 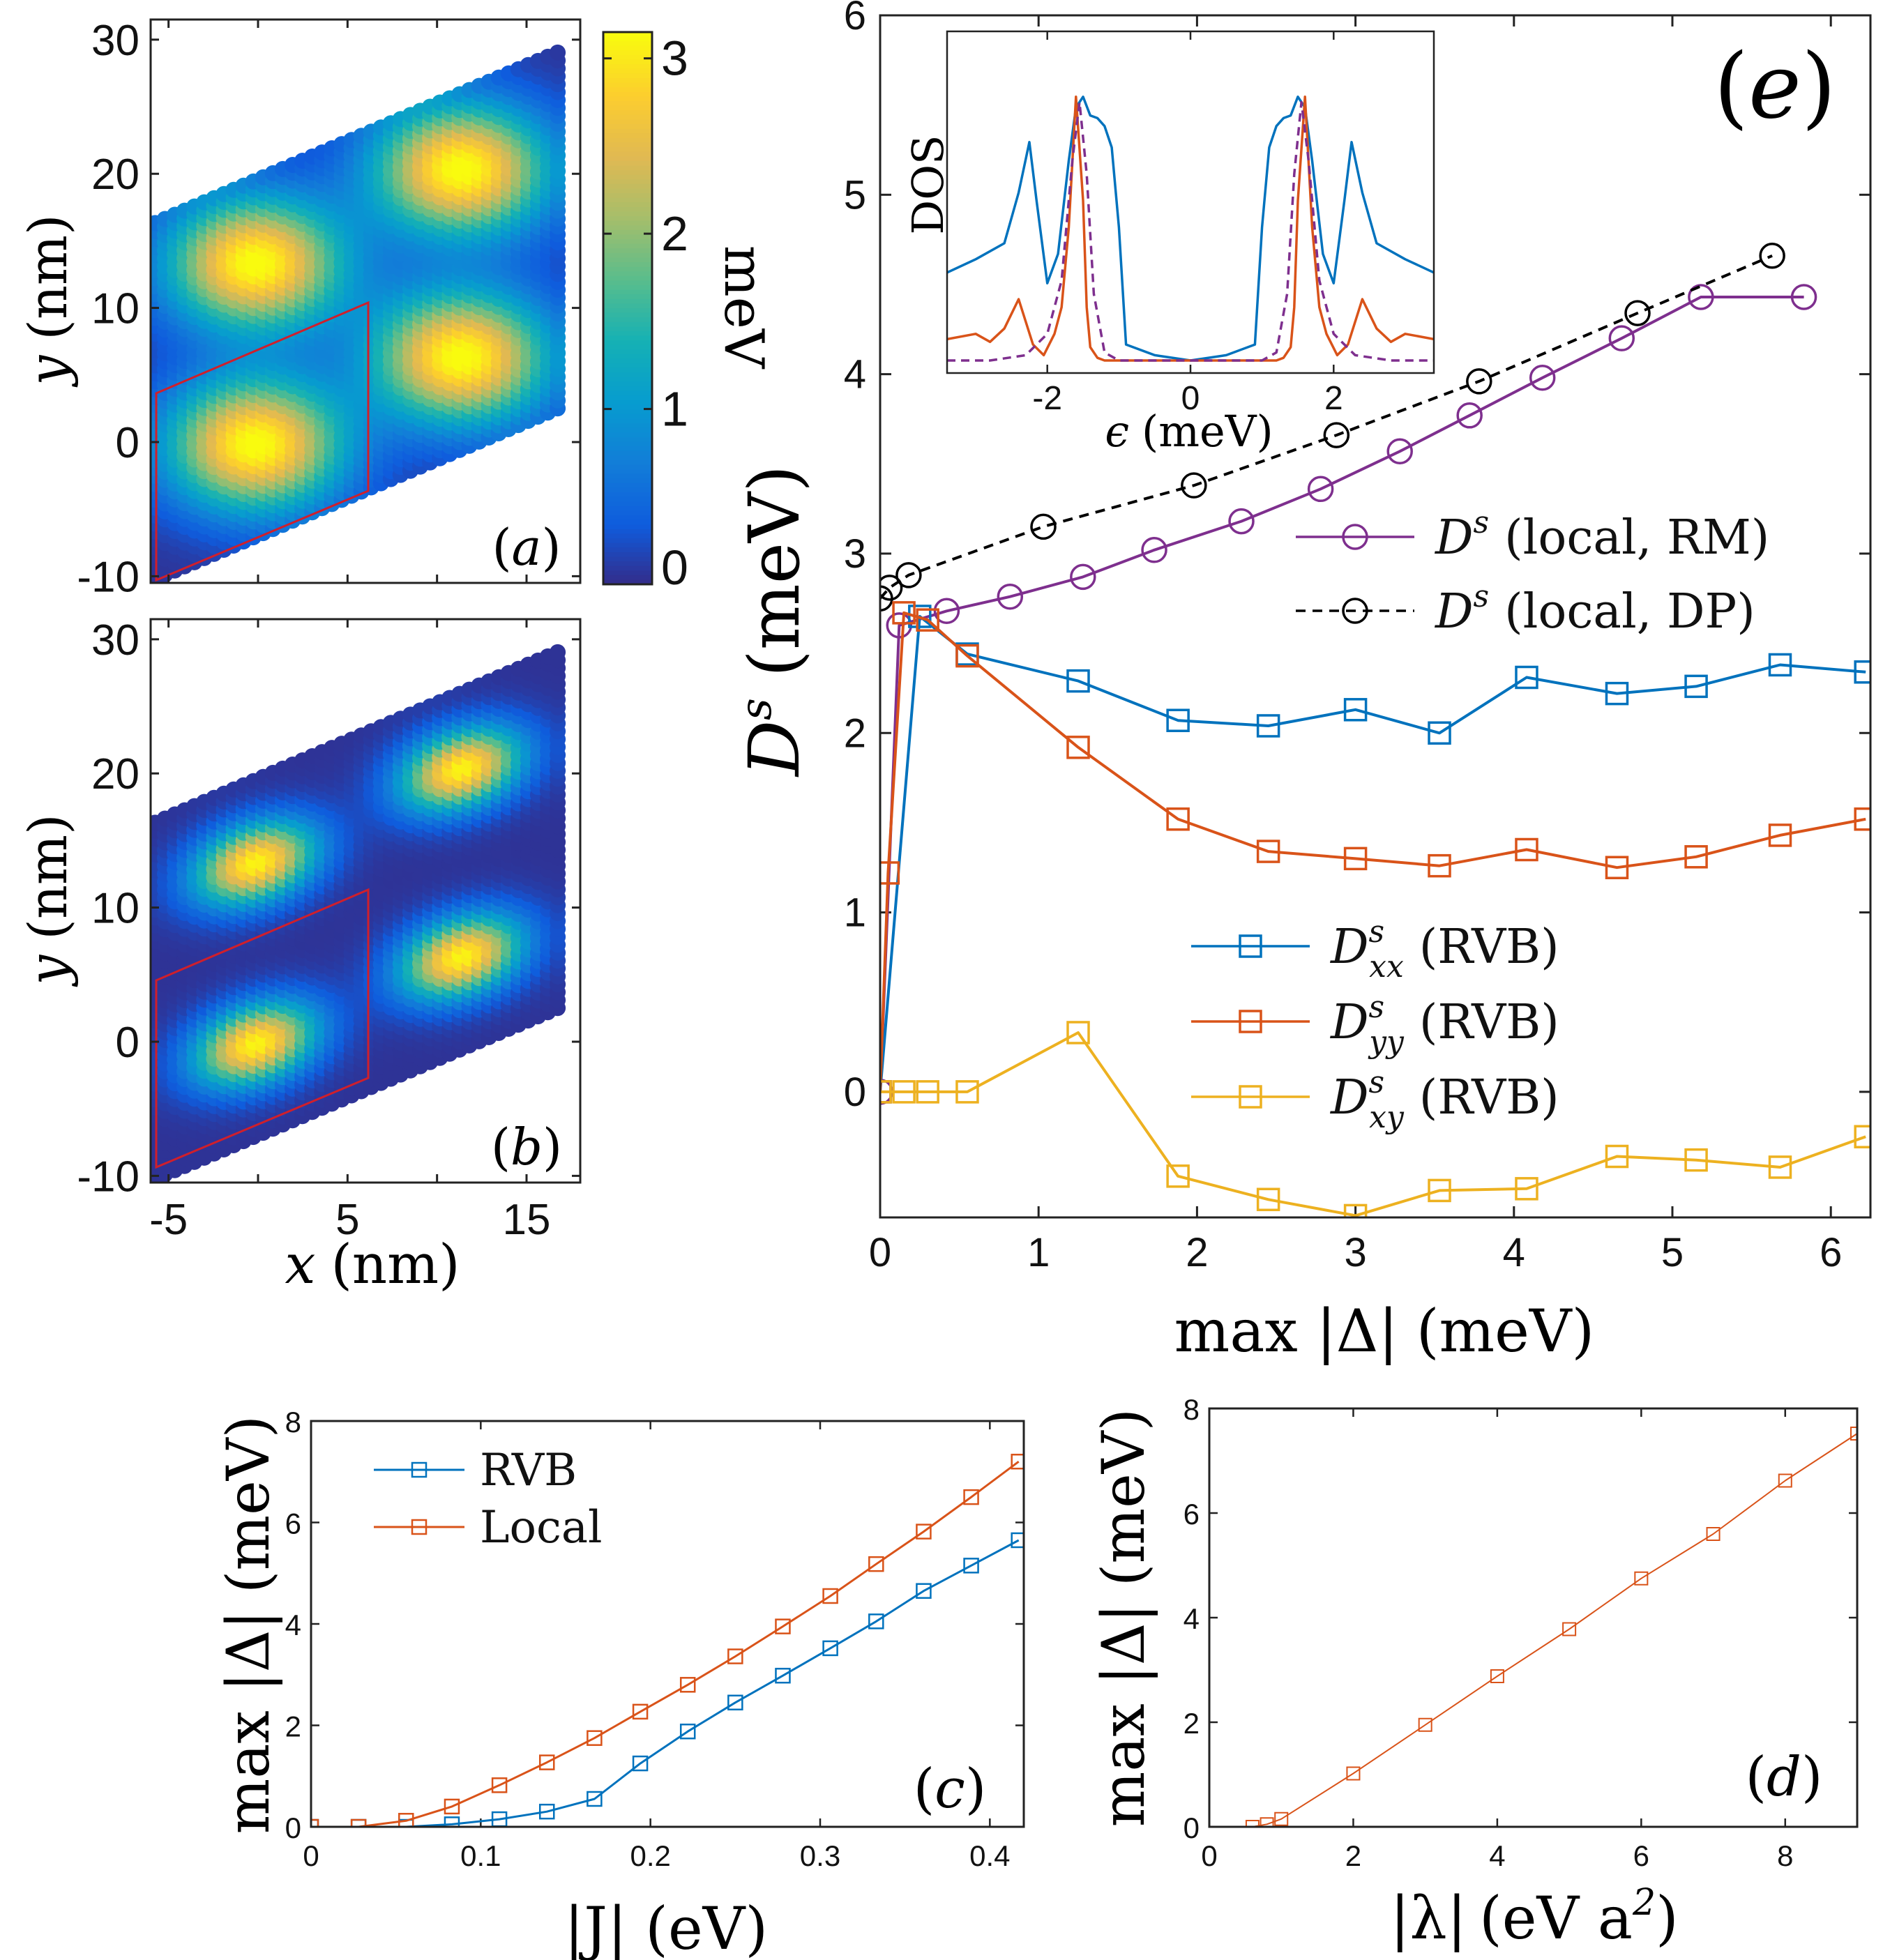 I want to click on legend-label: Ds (local, DP), so click(x=1594, y=609).